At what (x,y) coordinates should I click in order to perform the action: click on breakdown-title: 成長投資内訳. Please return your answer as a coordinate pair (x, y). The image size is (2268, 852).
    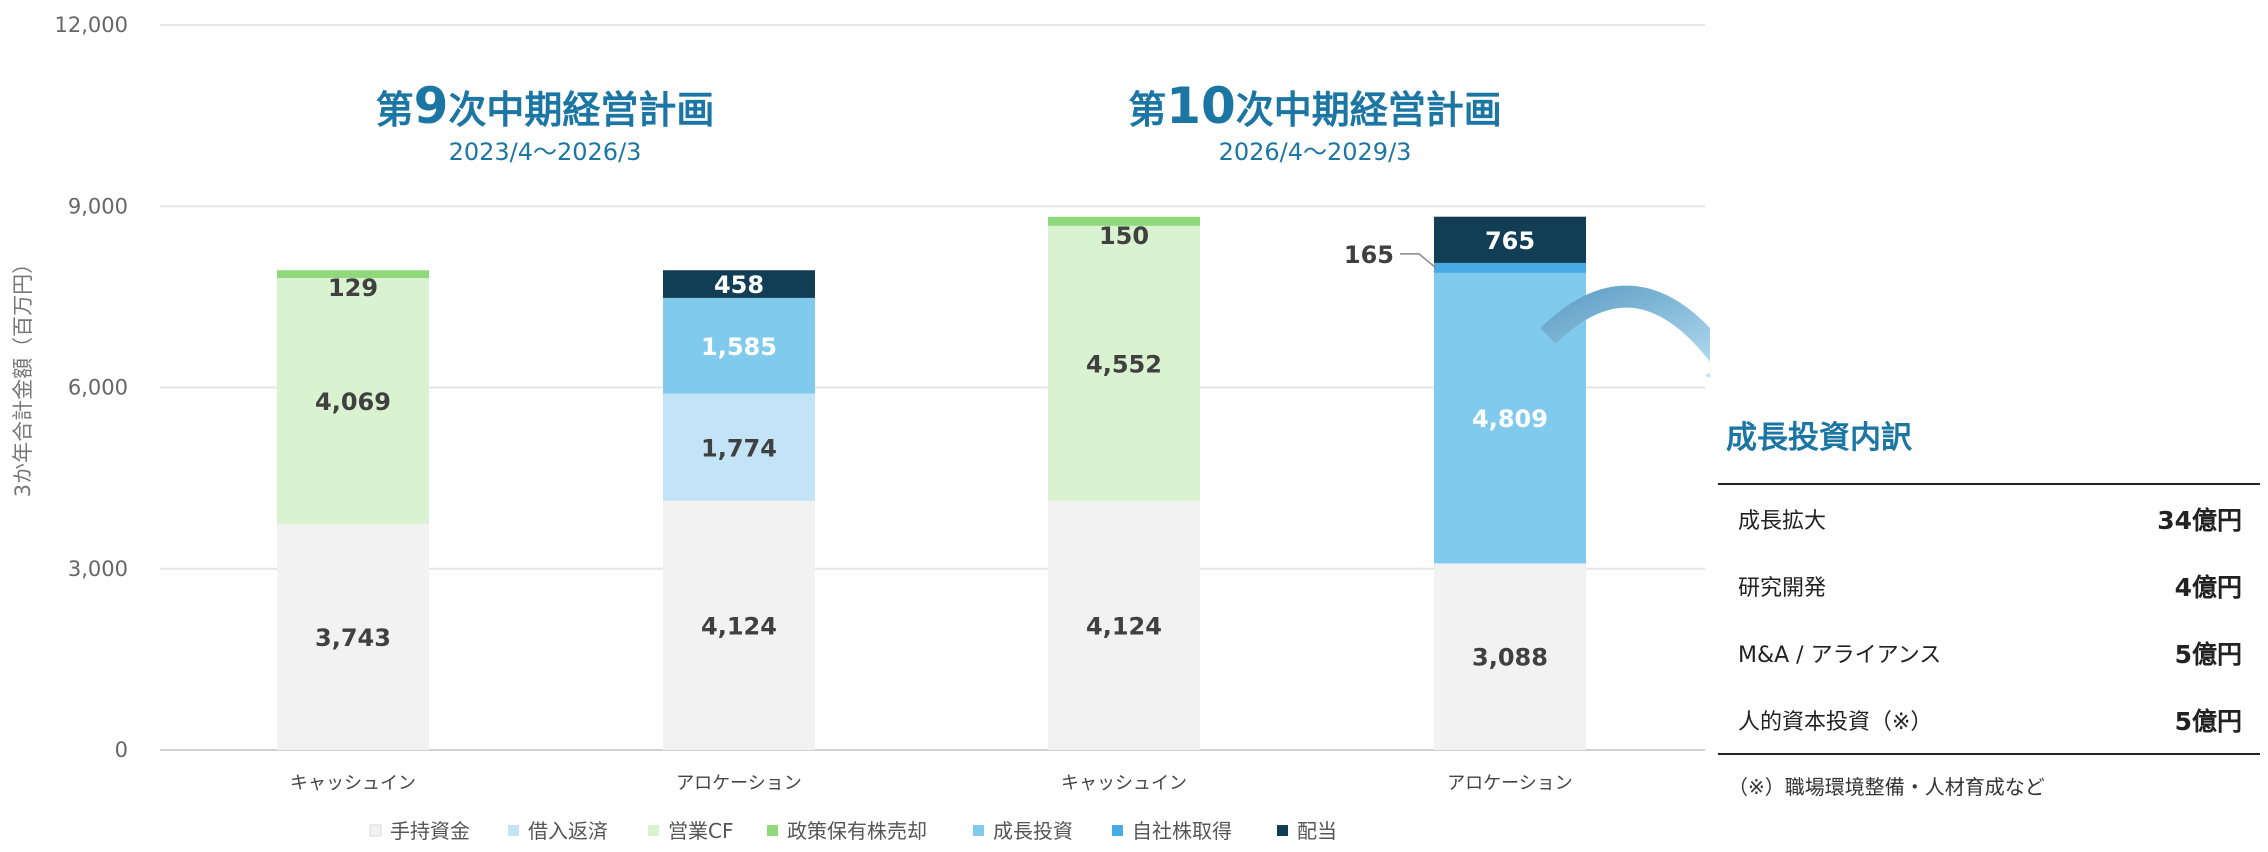
    Looking at the image, I should click on (1819, 438).